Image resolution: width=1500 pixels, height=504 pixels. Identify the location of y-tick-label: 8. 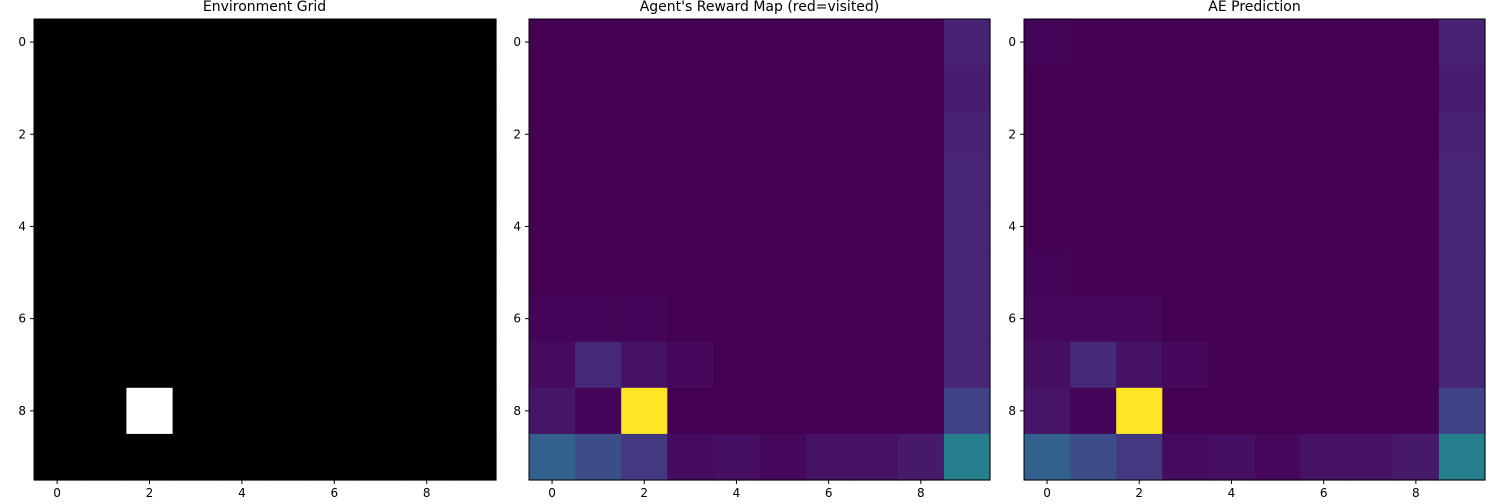
(1012, 411).